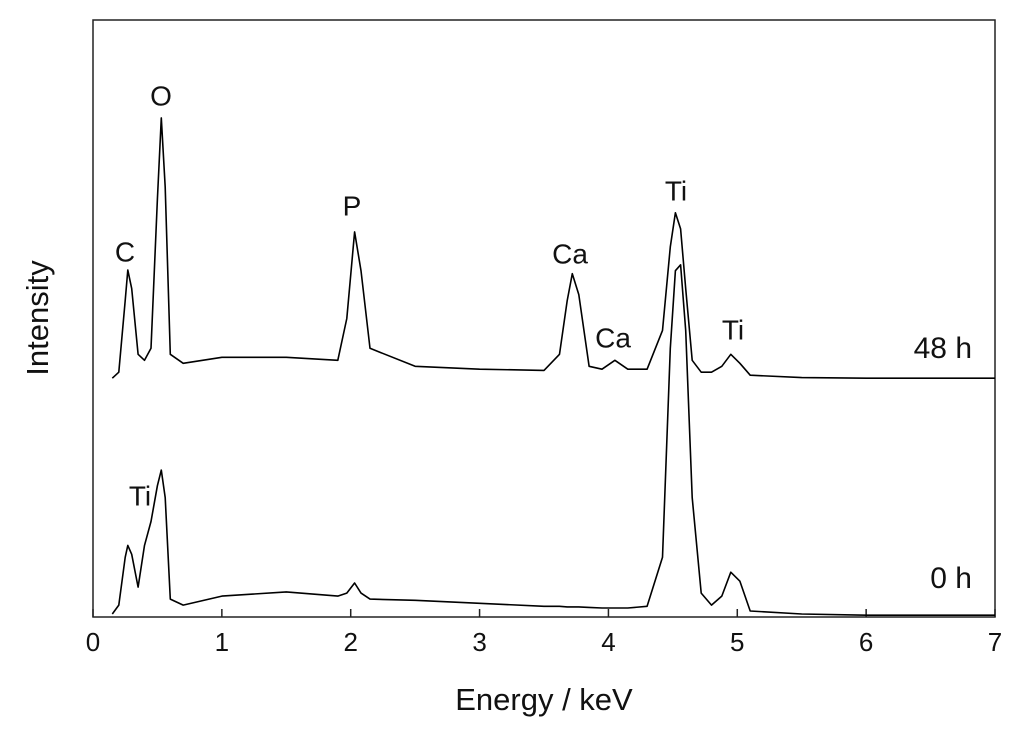 The width and height of the screenshot is (1024, 744). What do you see at coordinates (943, 348) in the screenshot?
I see `series-label: 48 h` at bounding box center [943, 348].